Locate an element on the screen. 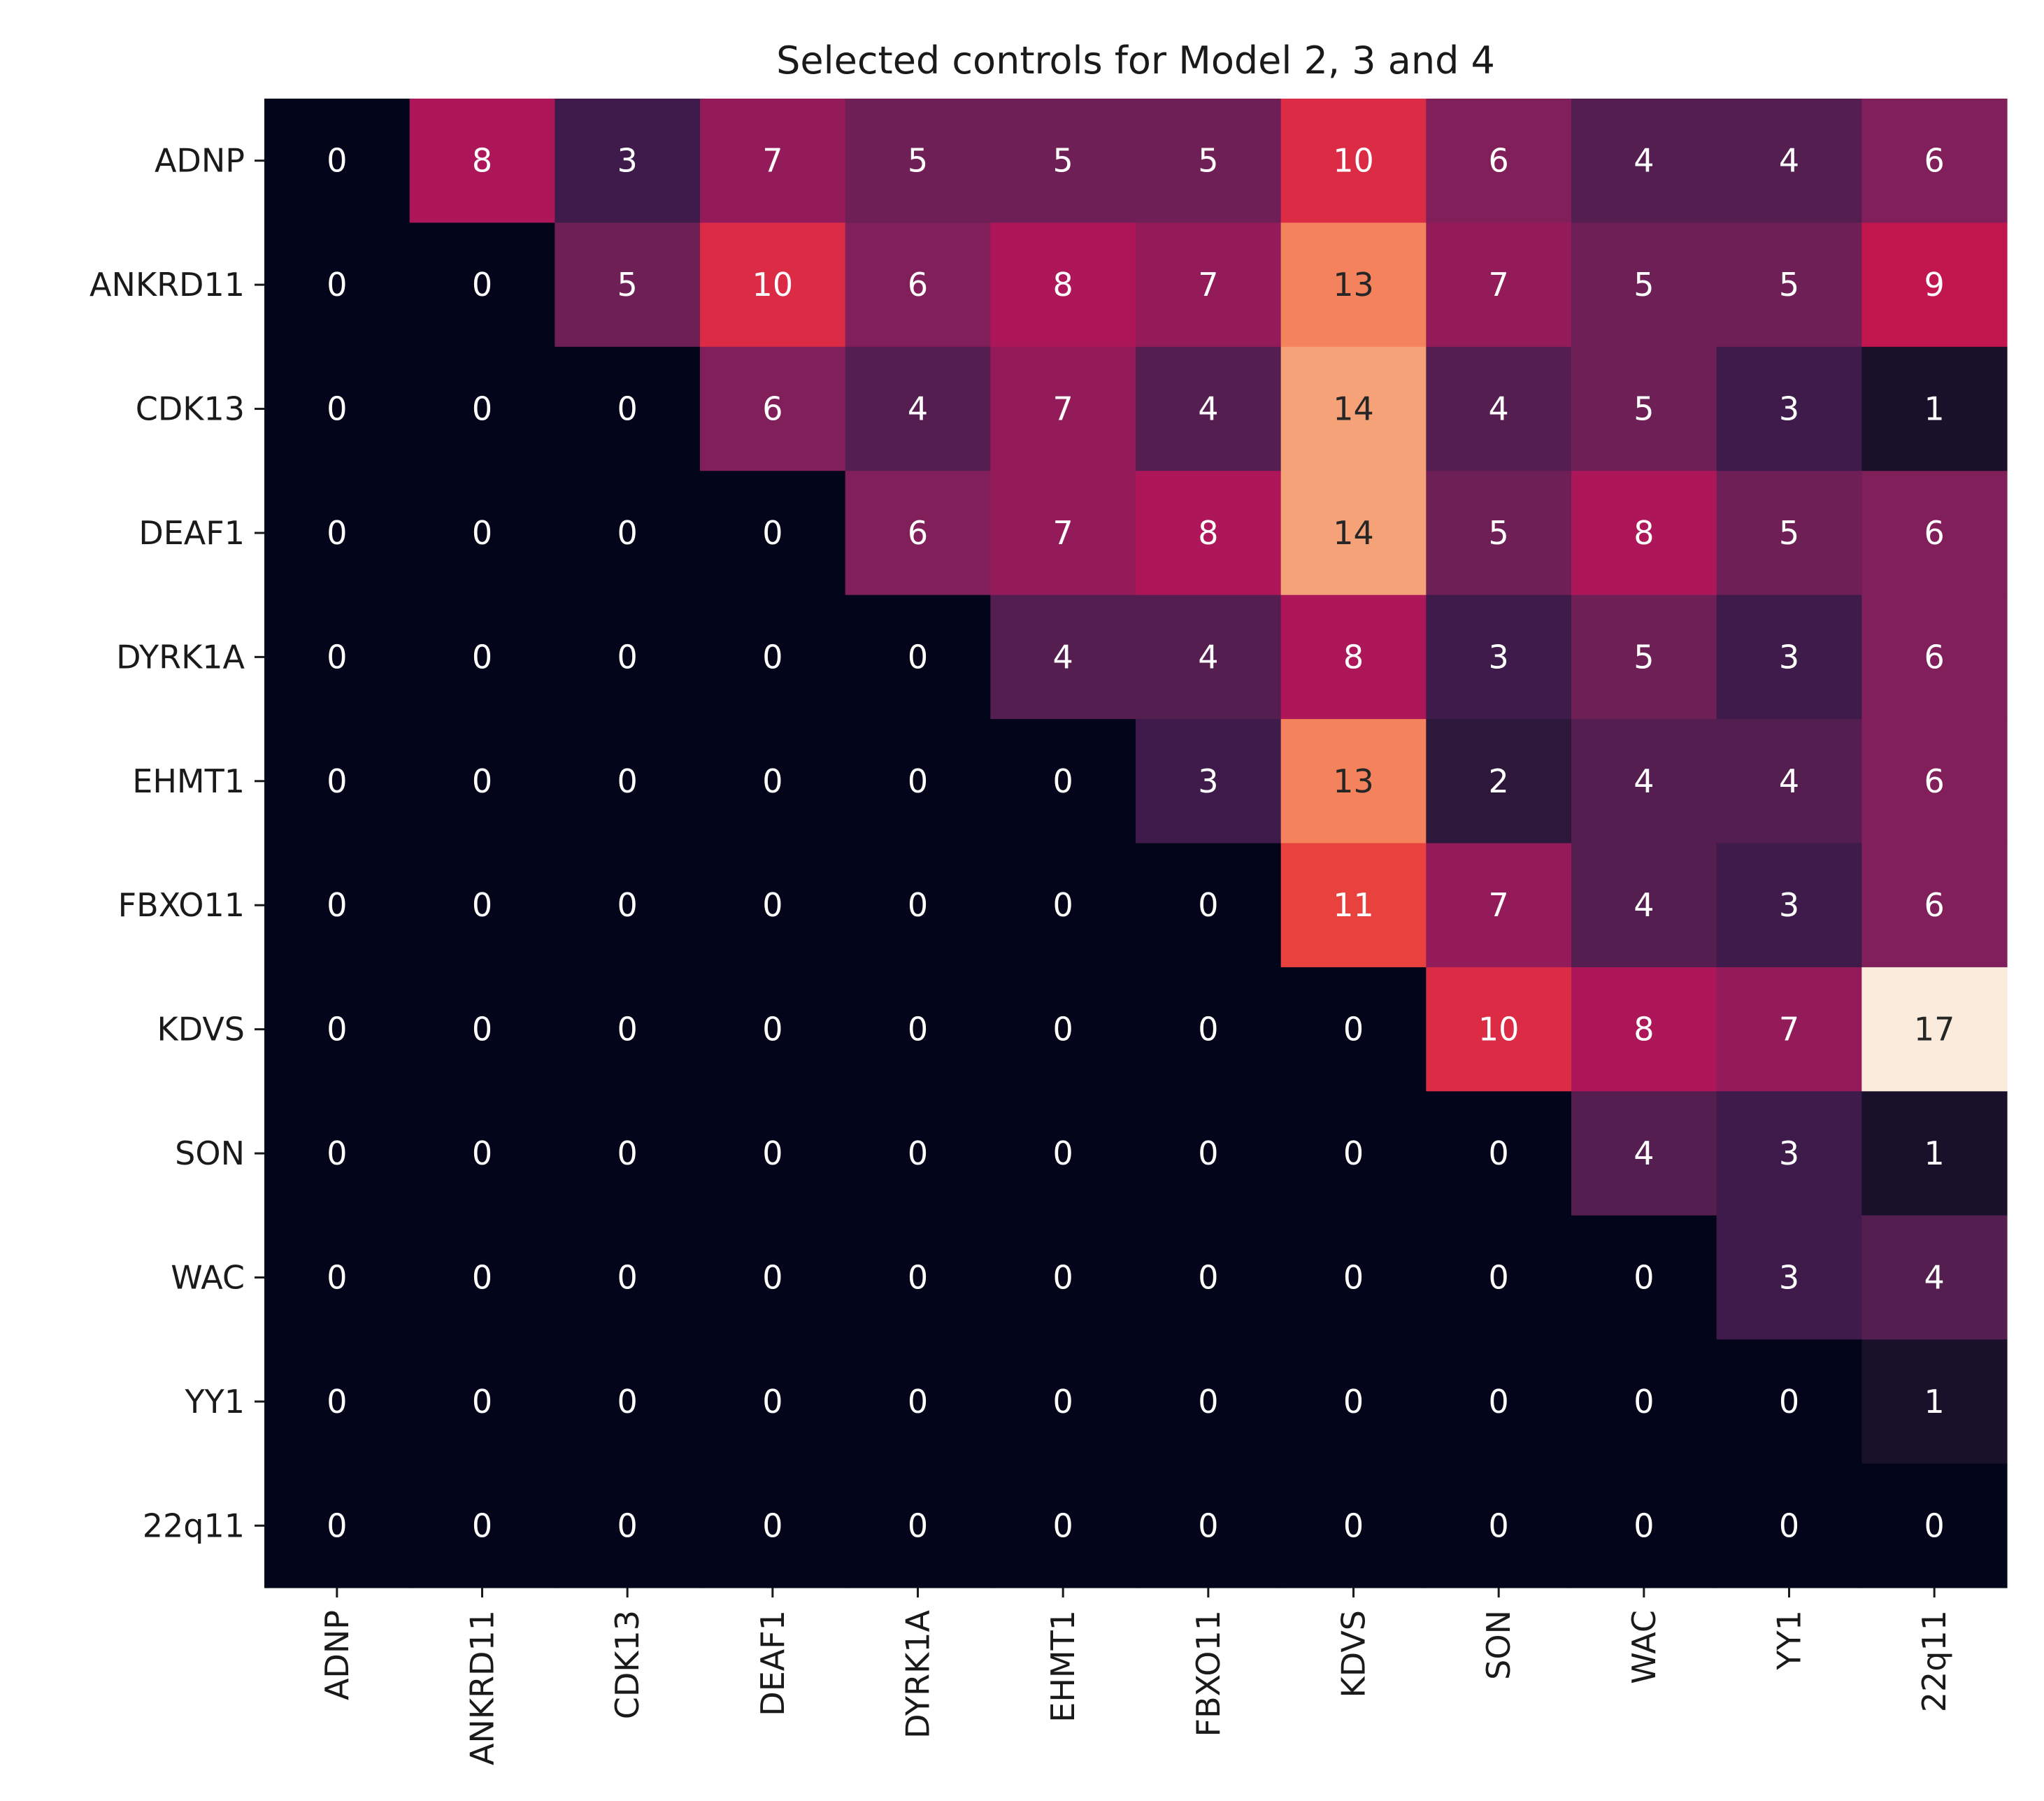 The image size is (2044, 1801). heatmap-cell-r9-c2 is located at coordinates (628, 1277).